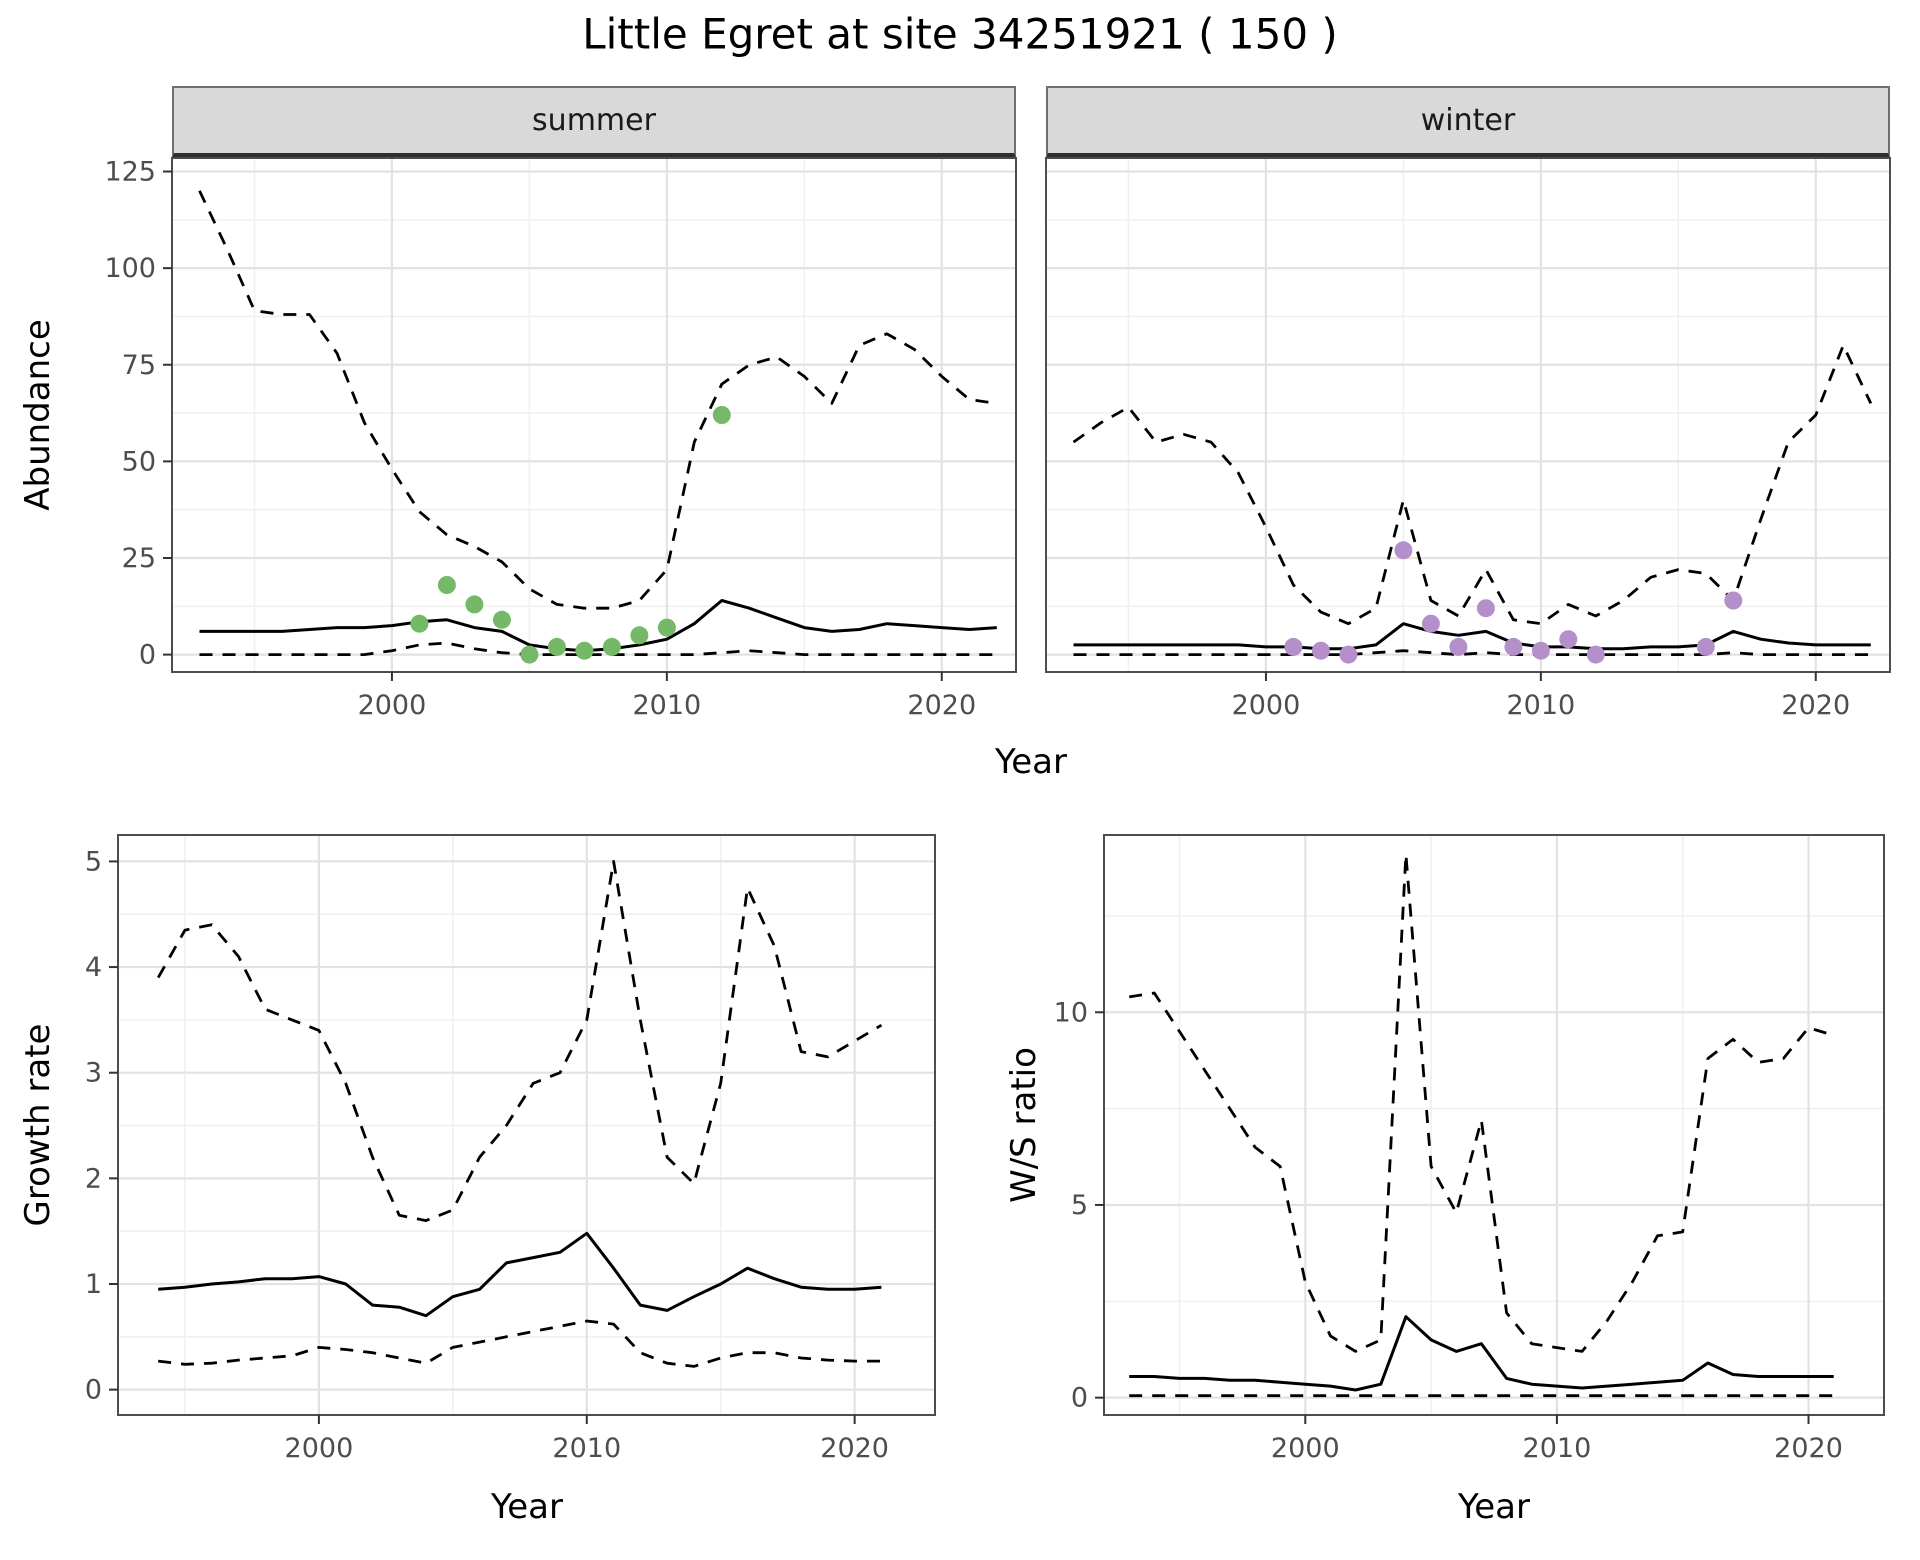 The width and height of the screenshot is (1920, 1560). Describe the element at coordinates (1468, 122) in the screenshot. I see `facet-strip-winter: winter` at that location.